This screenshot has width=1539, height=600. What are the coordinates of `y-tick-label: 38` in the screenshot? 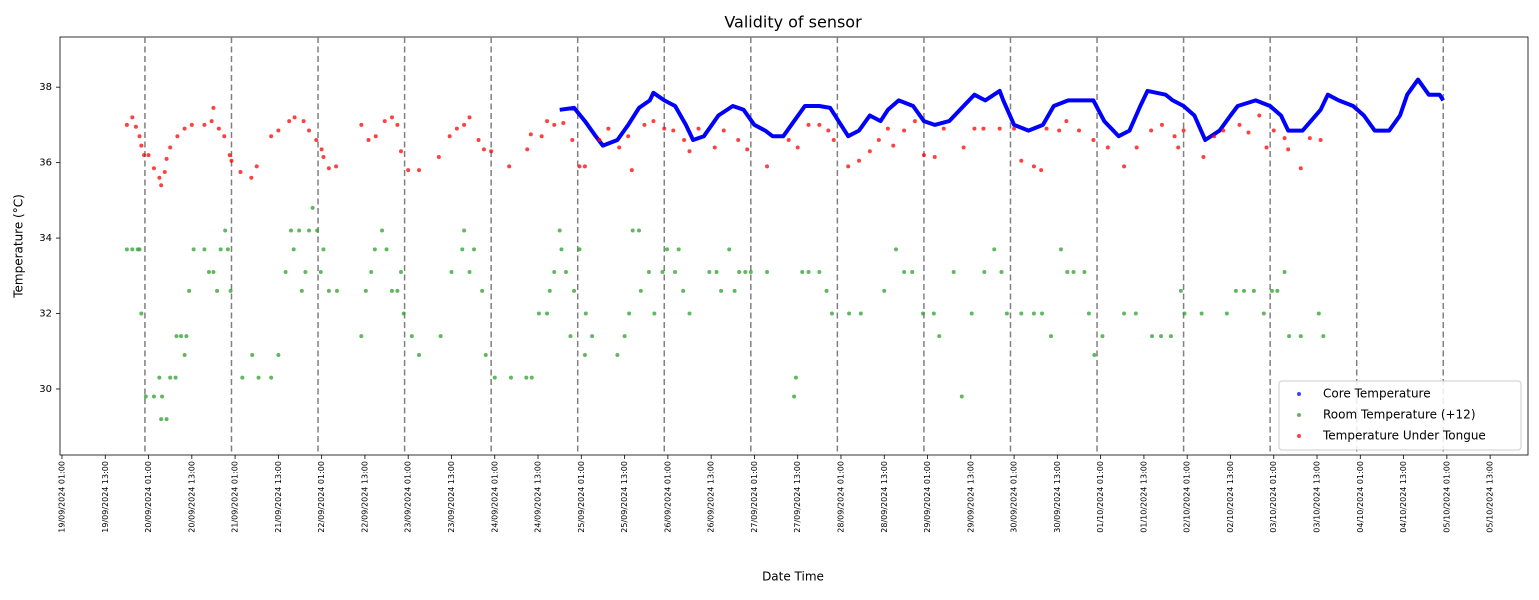 It's located at (45, 87).